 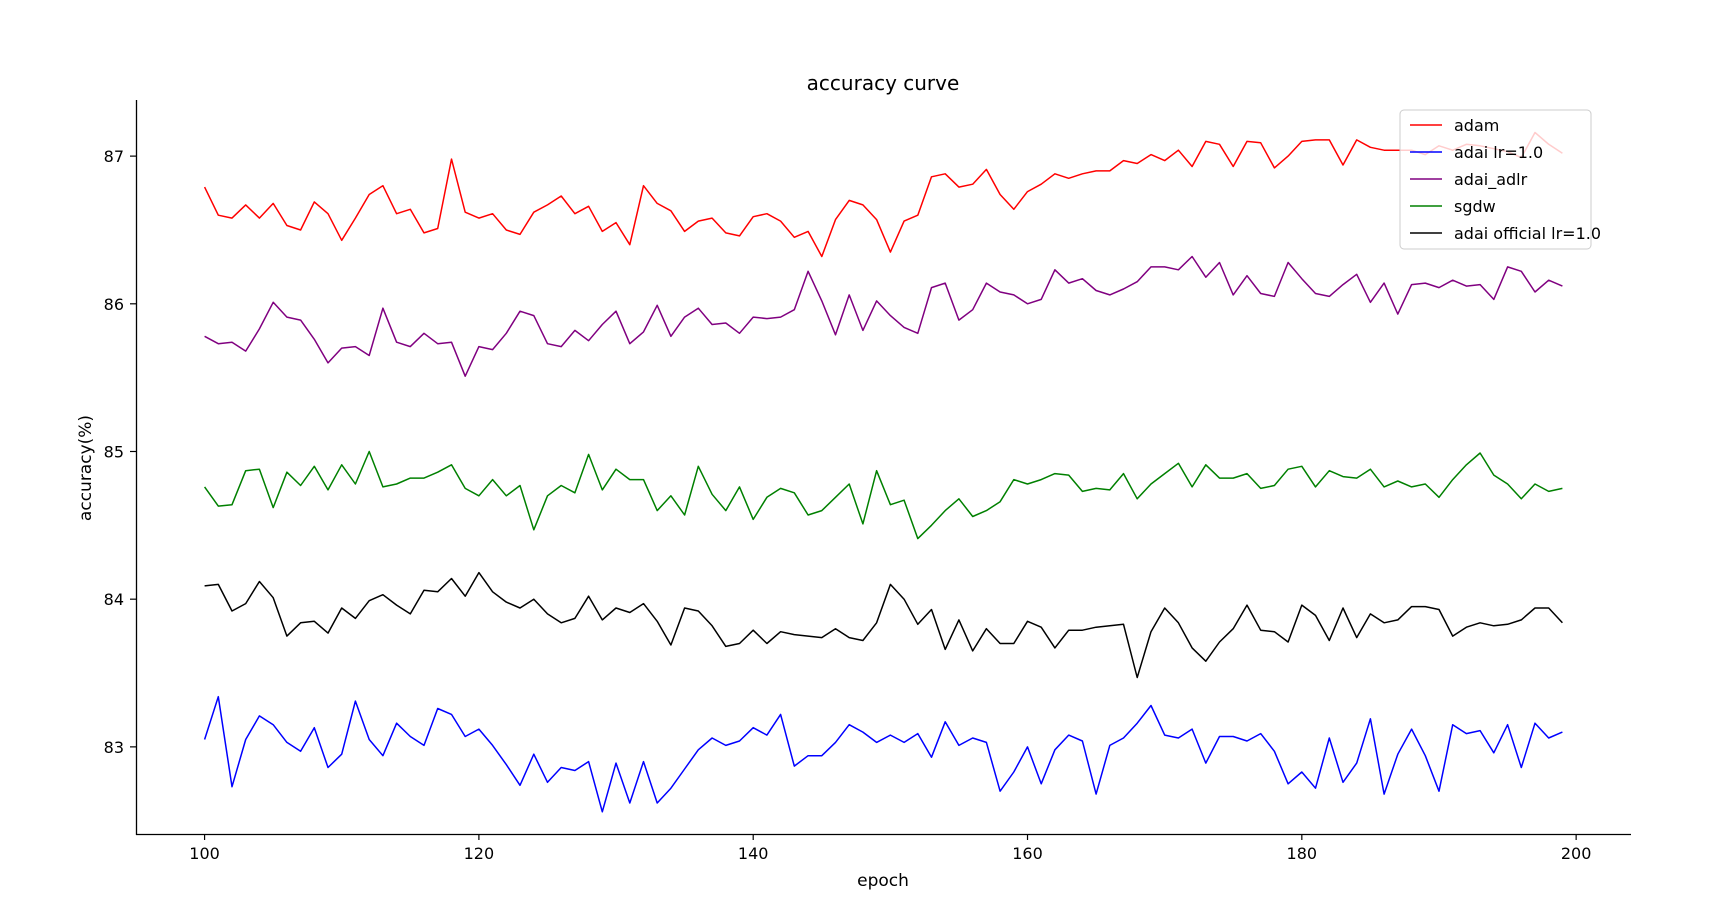 I want to click on y-tick-label: 87, so click(x=114, y=156).